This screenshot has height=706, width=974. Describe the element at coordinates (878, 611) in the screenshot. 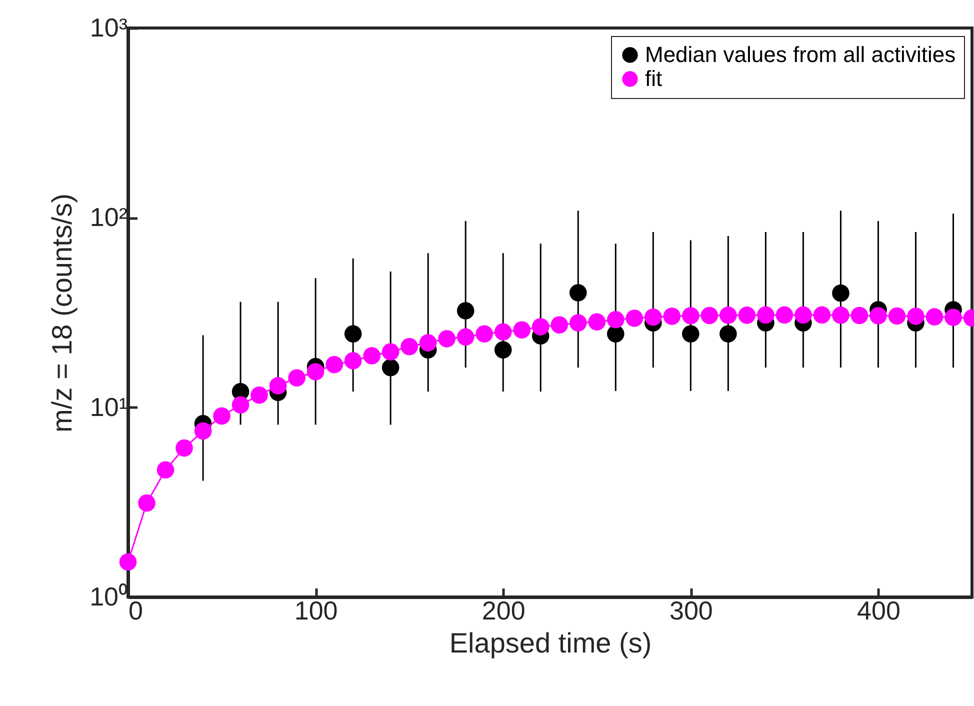

I see `x-tick-label: 400` at that location.